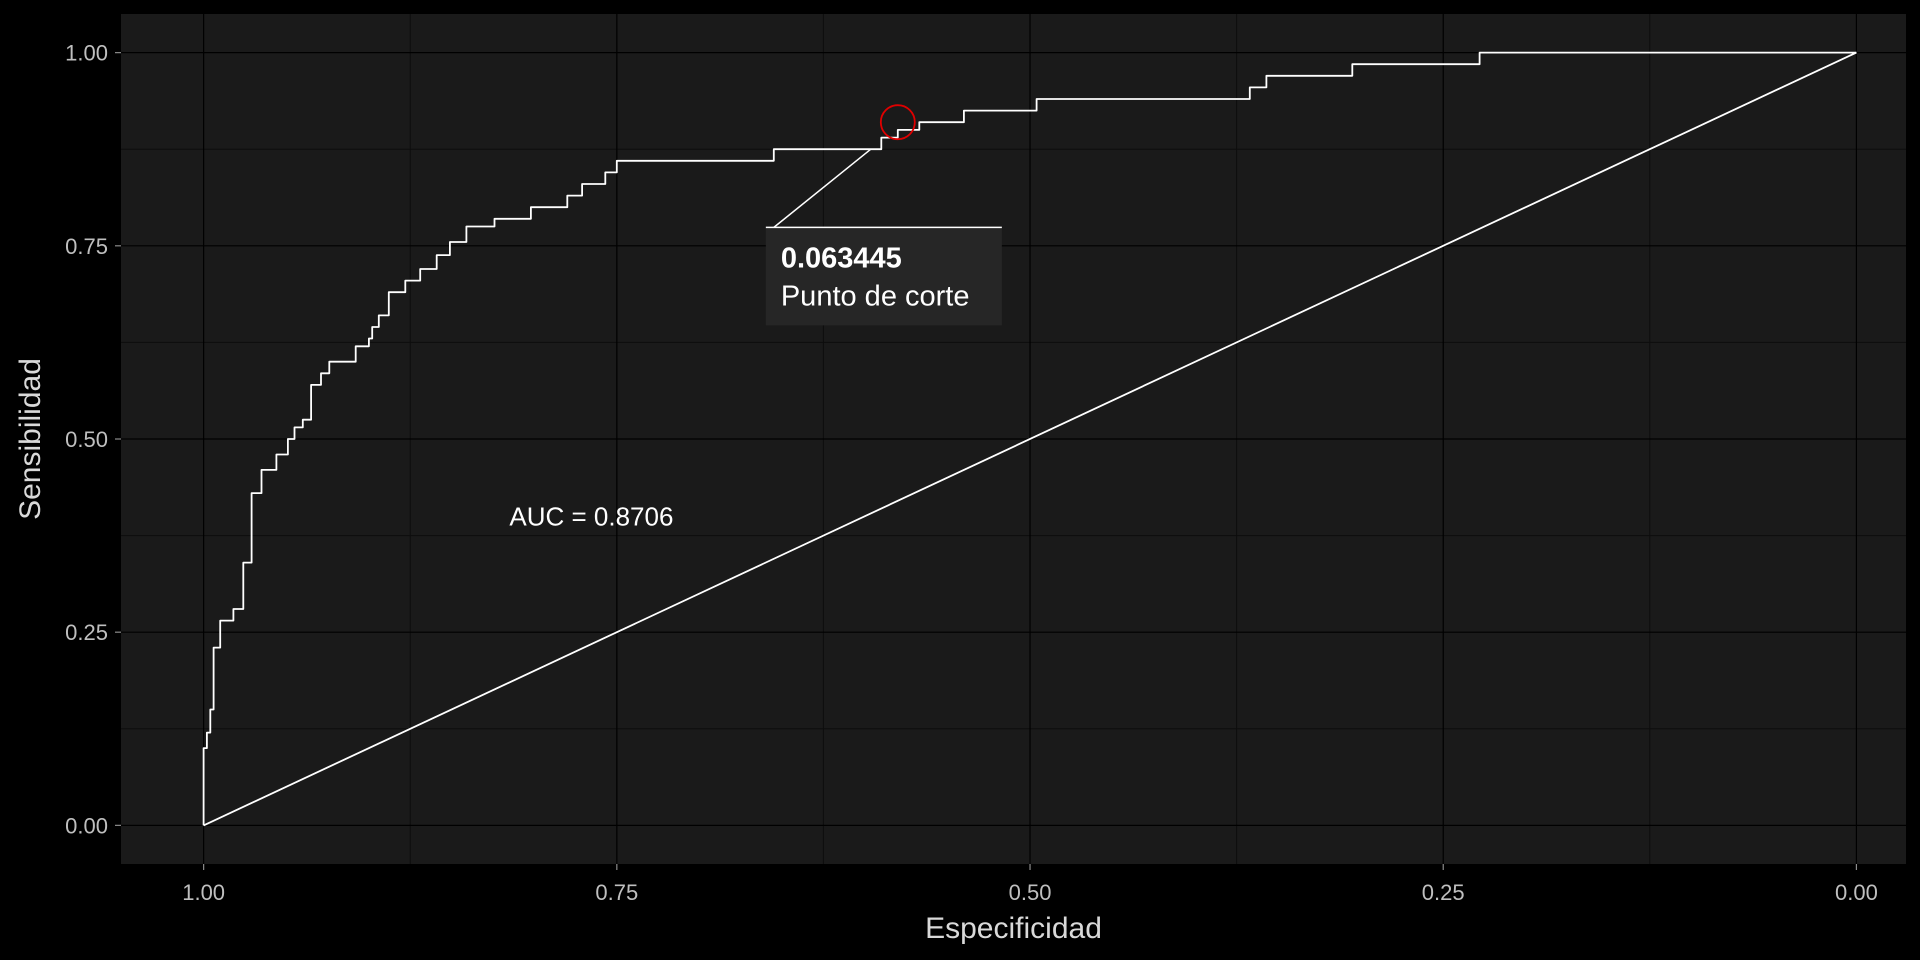  What do you see at coordinates (841, 258) in the screenshot?
I see `cutoff-value: 0.063445` at bounding box center [841, 258].